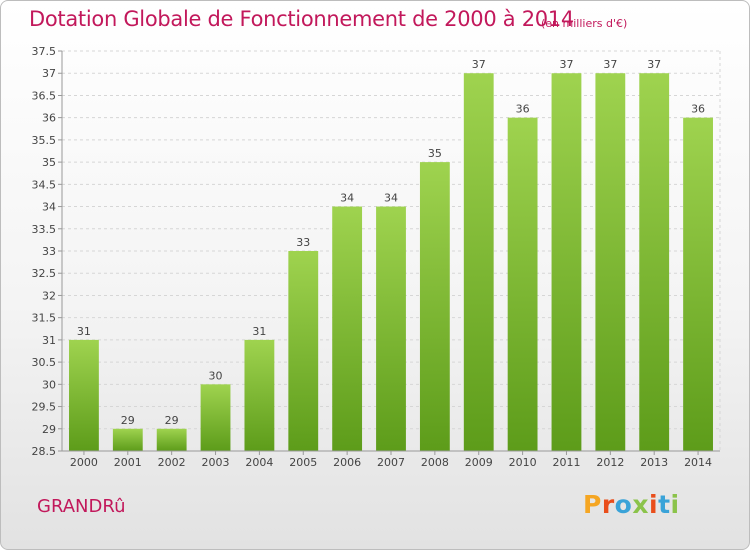  Describe the element at coordinates (44, 229) in the screenshot. I see `y-tick-label: 33.5` at that location.